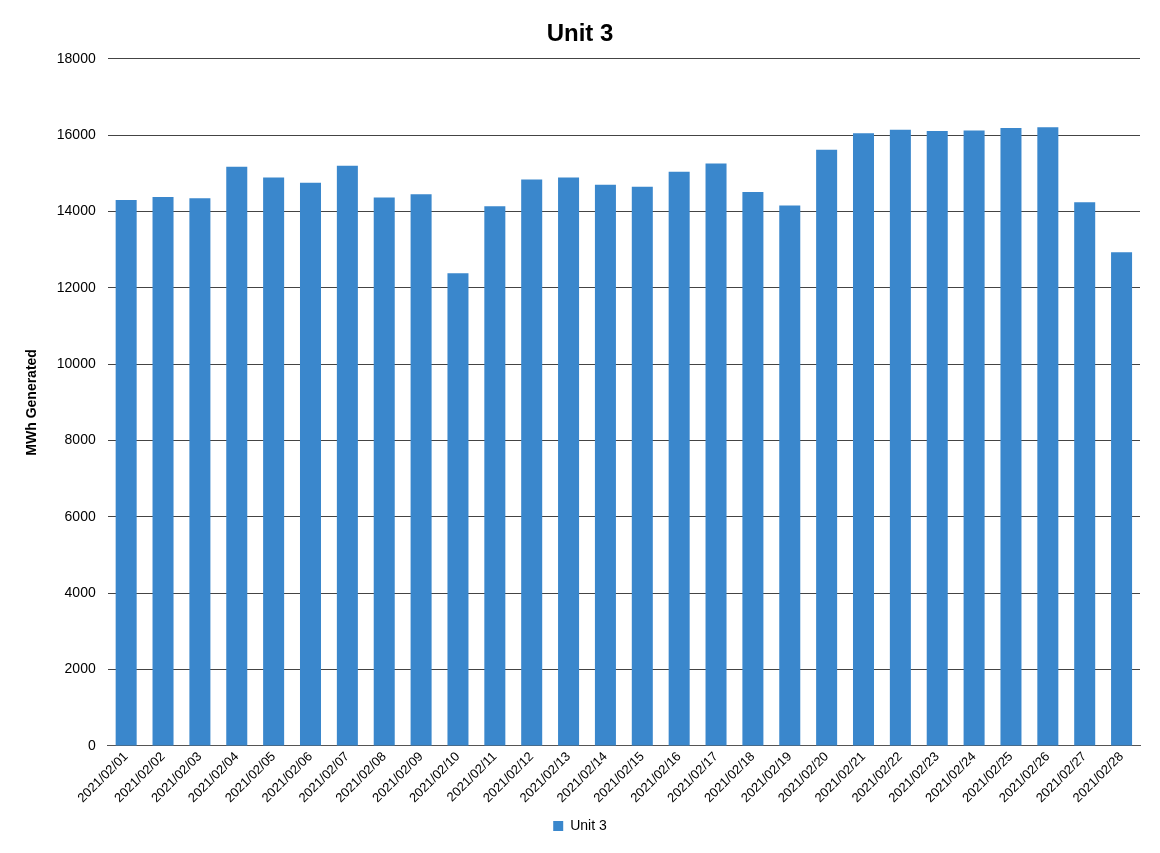 This screenshot has width=1160, height=853. What do you see at coordinates (76, 57) in the screenshot?
I see `y-tick-label: 18000` at bounding box center [76, 57].